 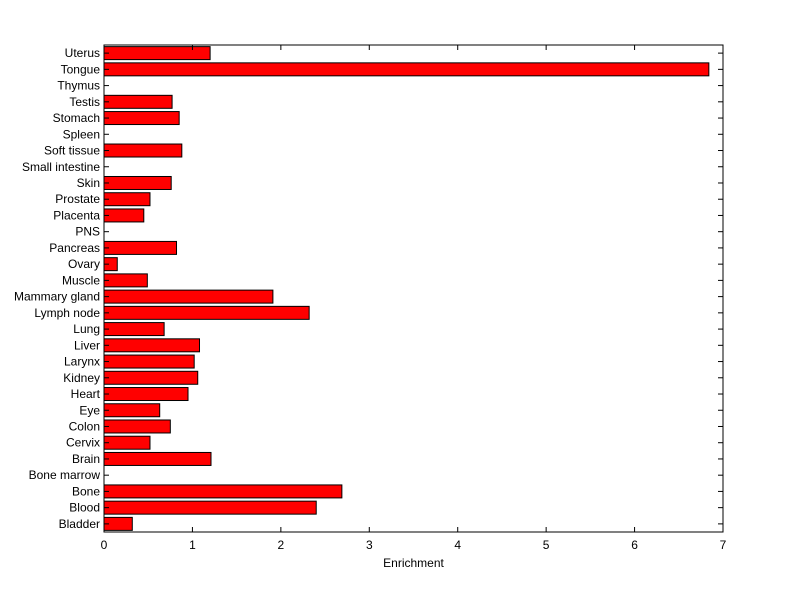 What do you see at coordinates (84, 102) in the screenshot?
I see `y-tick-label: Testis` at bounding box center [84, 102].